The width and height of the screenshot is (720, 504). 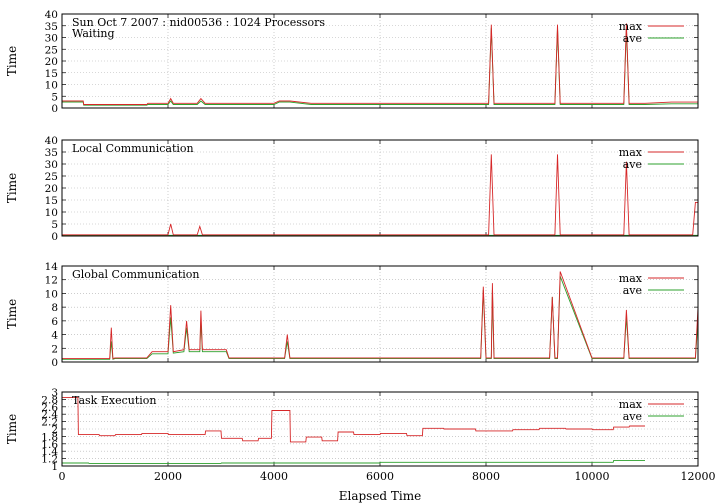 What do you see at coordinates (698, 476) in the screenshot?
I see `x-tick-label: 12000` at bounding box center [698, 476].